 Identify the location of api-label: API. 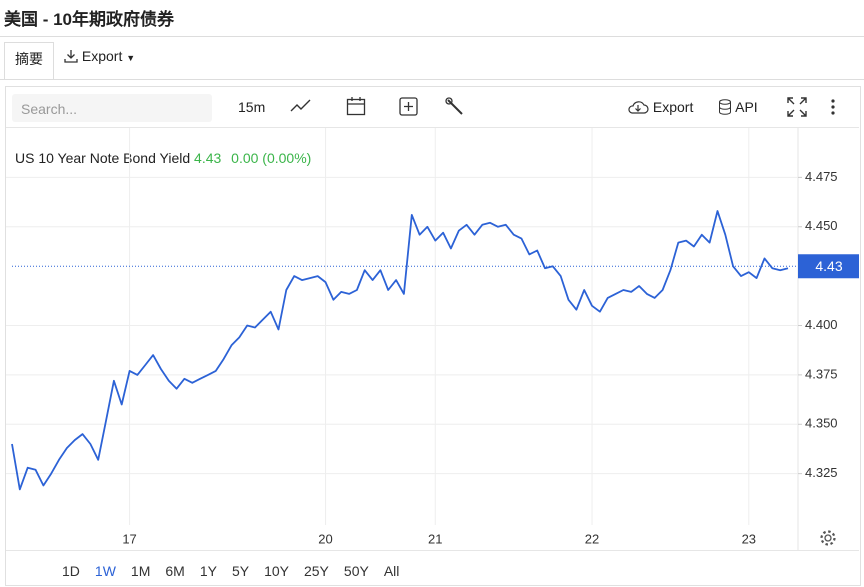
(746, 107).